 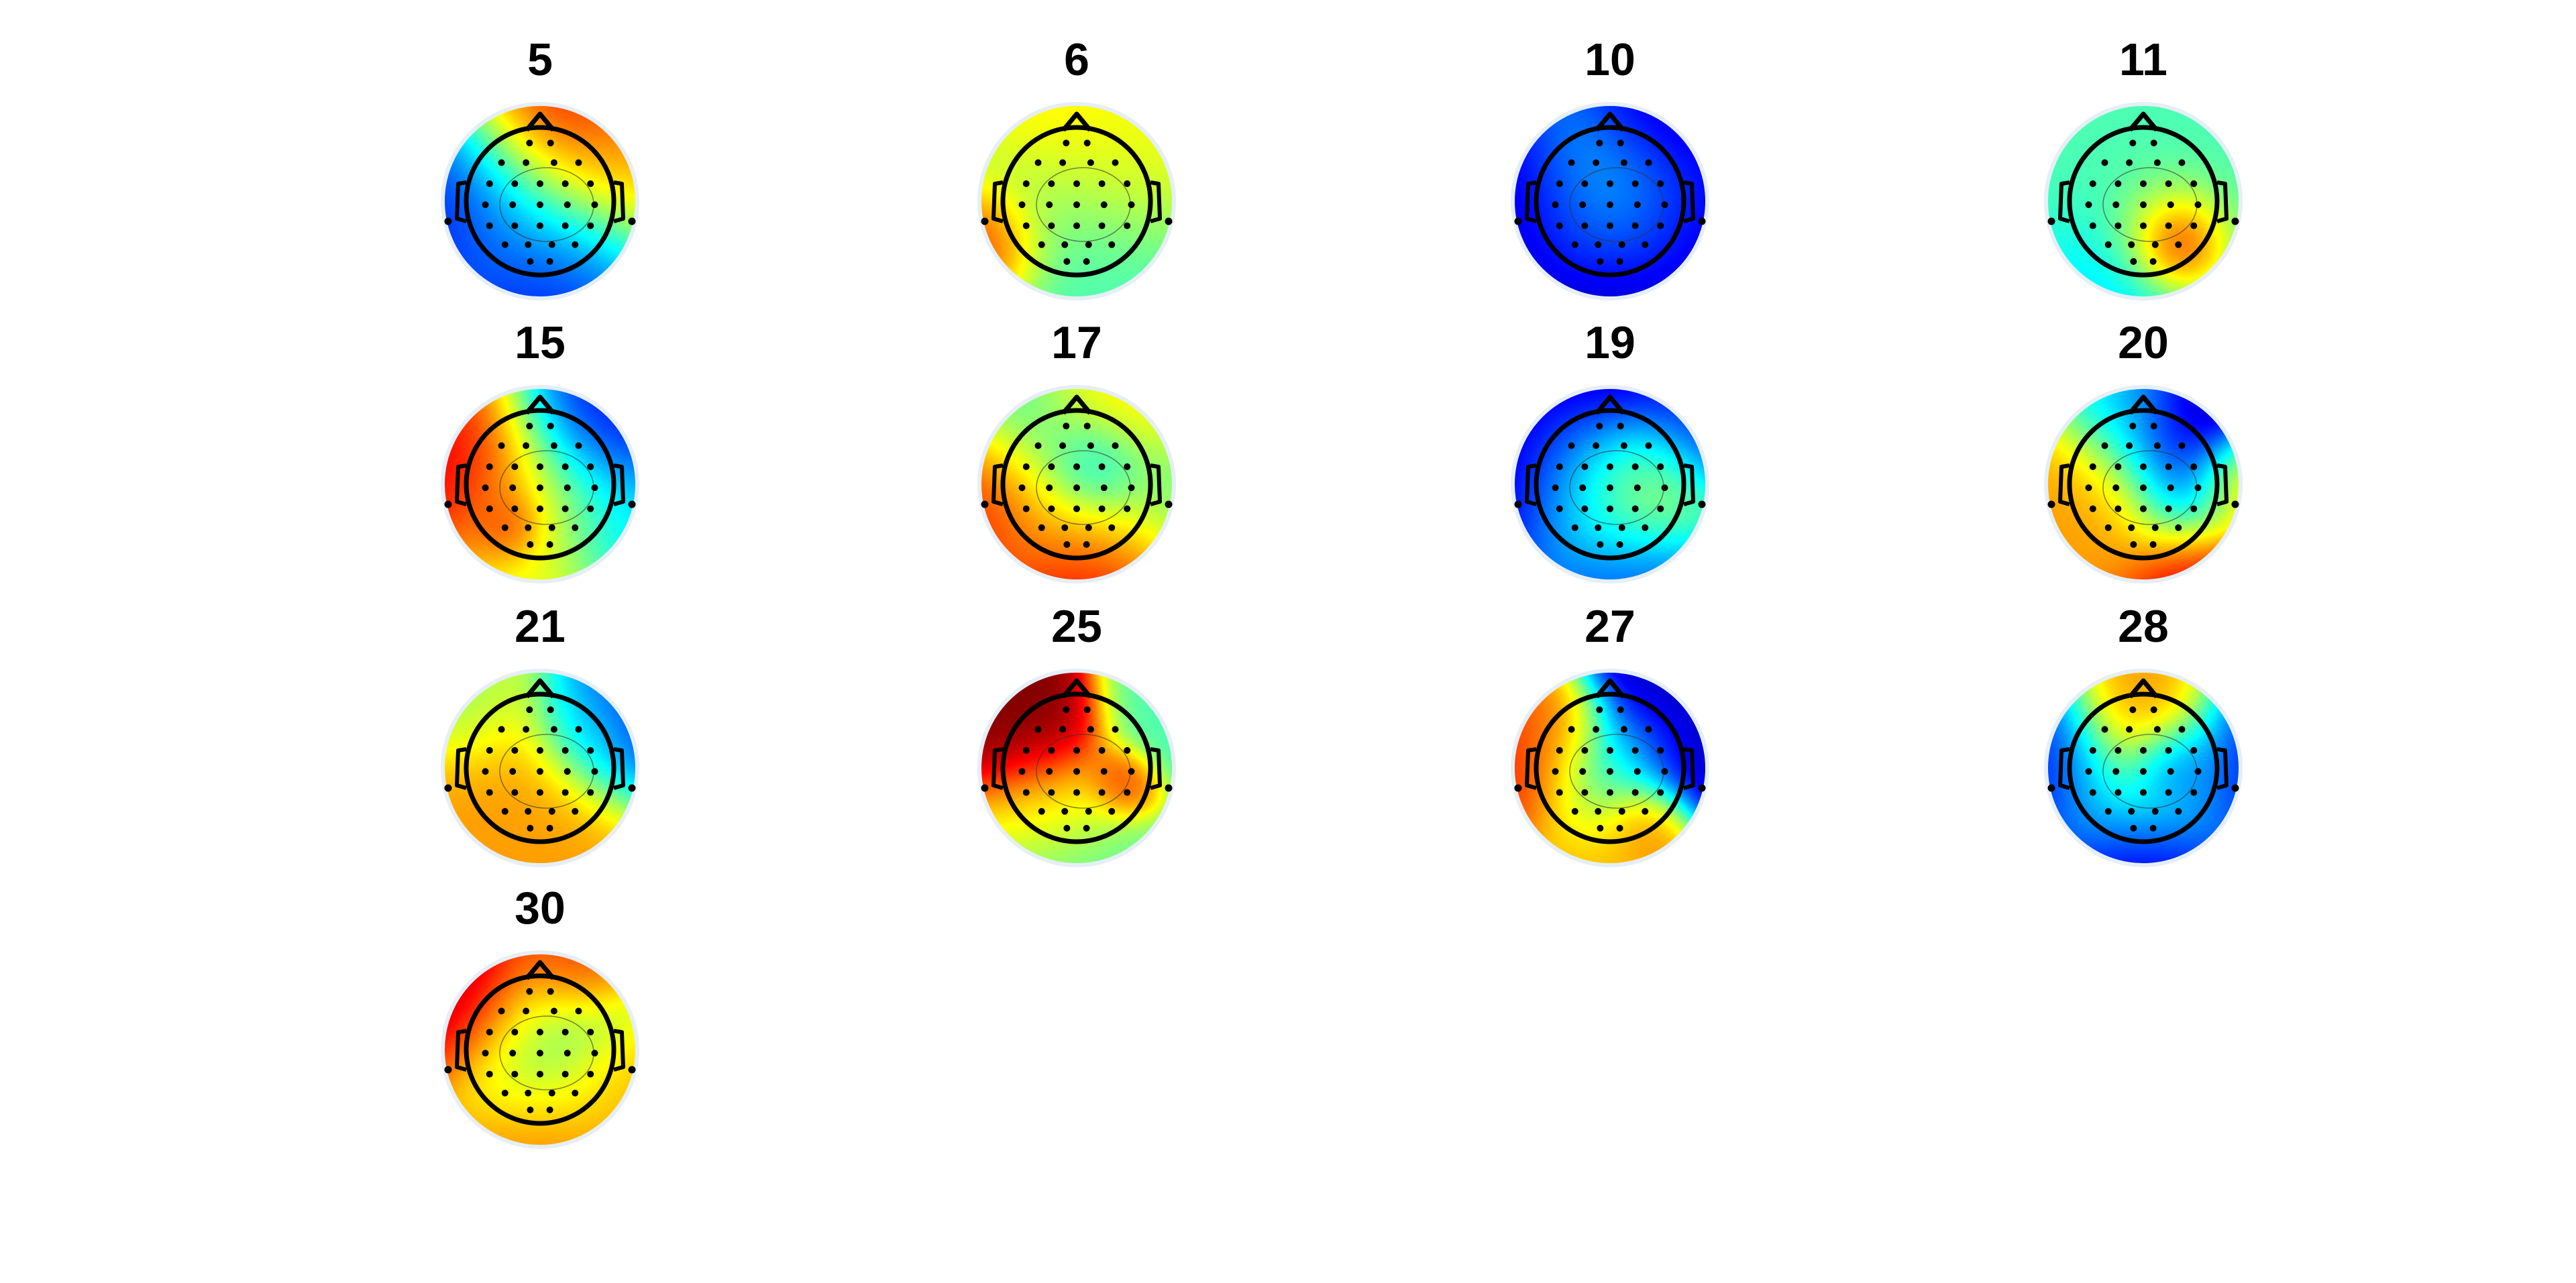 I want to click on topoplot-component-6: 6, so click(x=1076, y=167).